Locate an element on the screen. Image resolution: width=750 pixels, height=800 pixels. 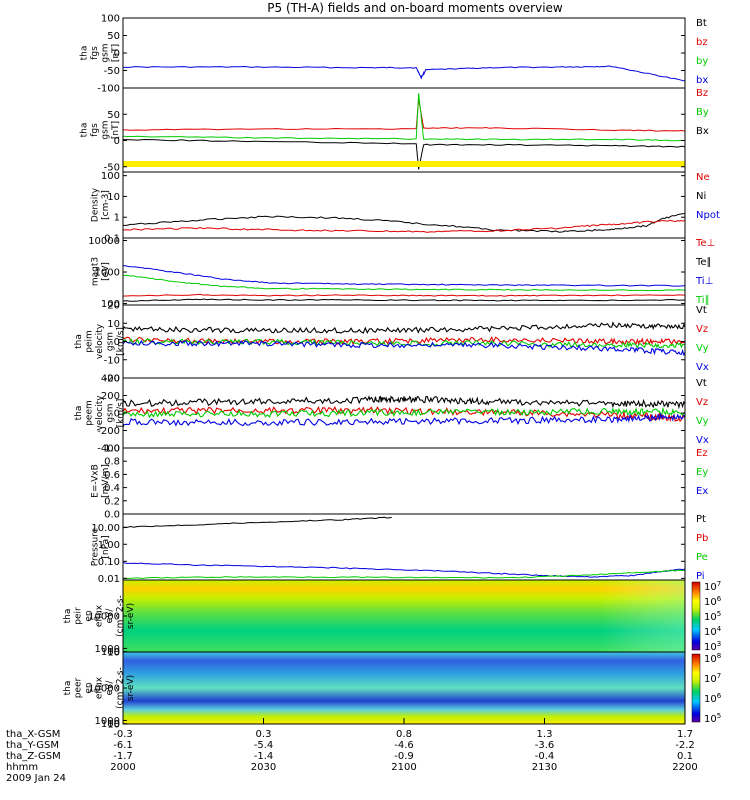
legend-3: Pi is located at coordinates (700, 576).